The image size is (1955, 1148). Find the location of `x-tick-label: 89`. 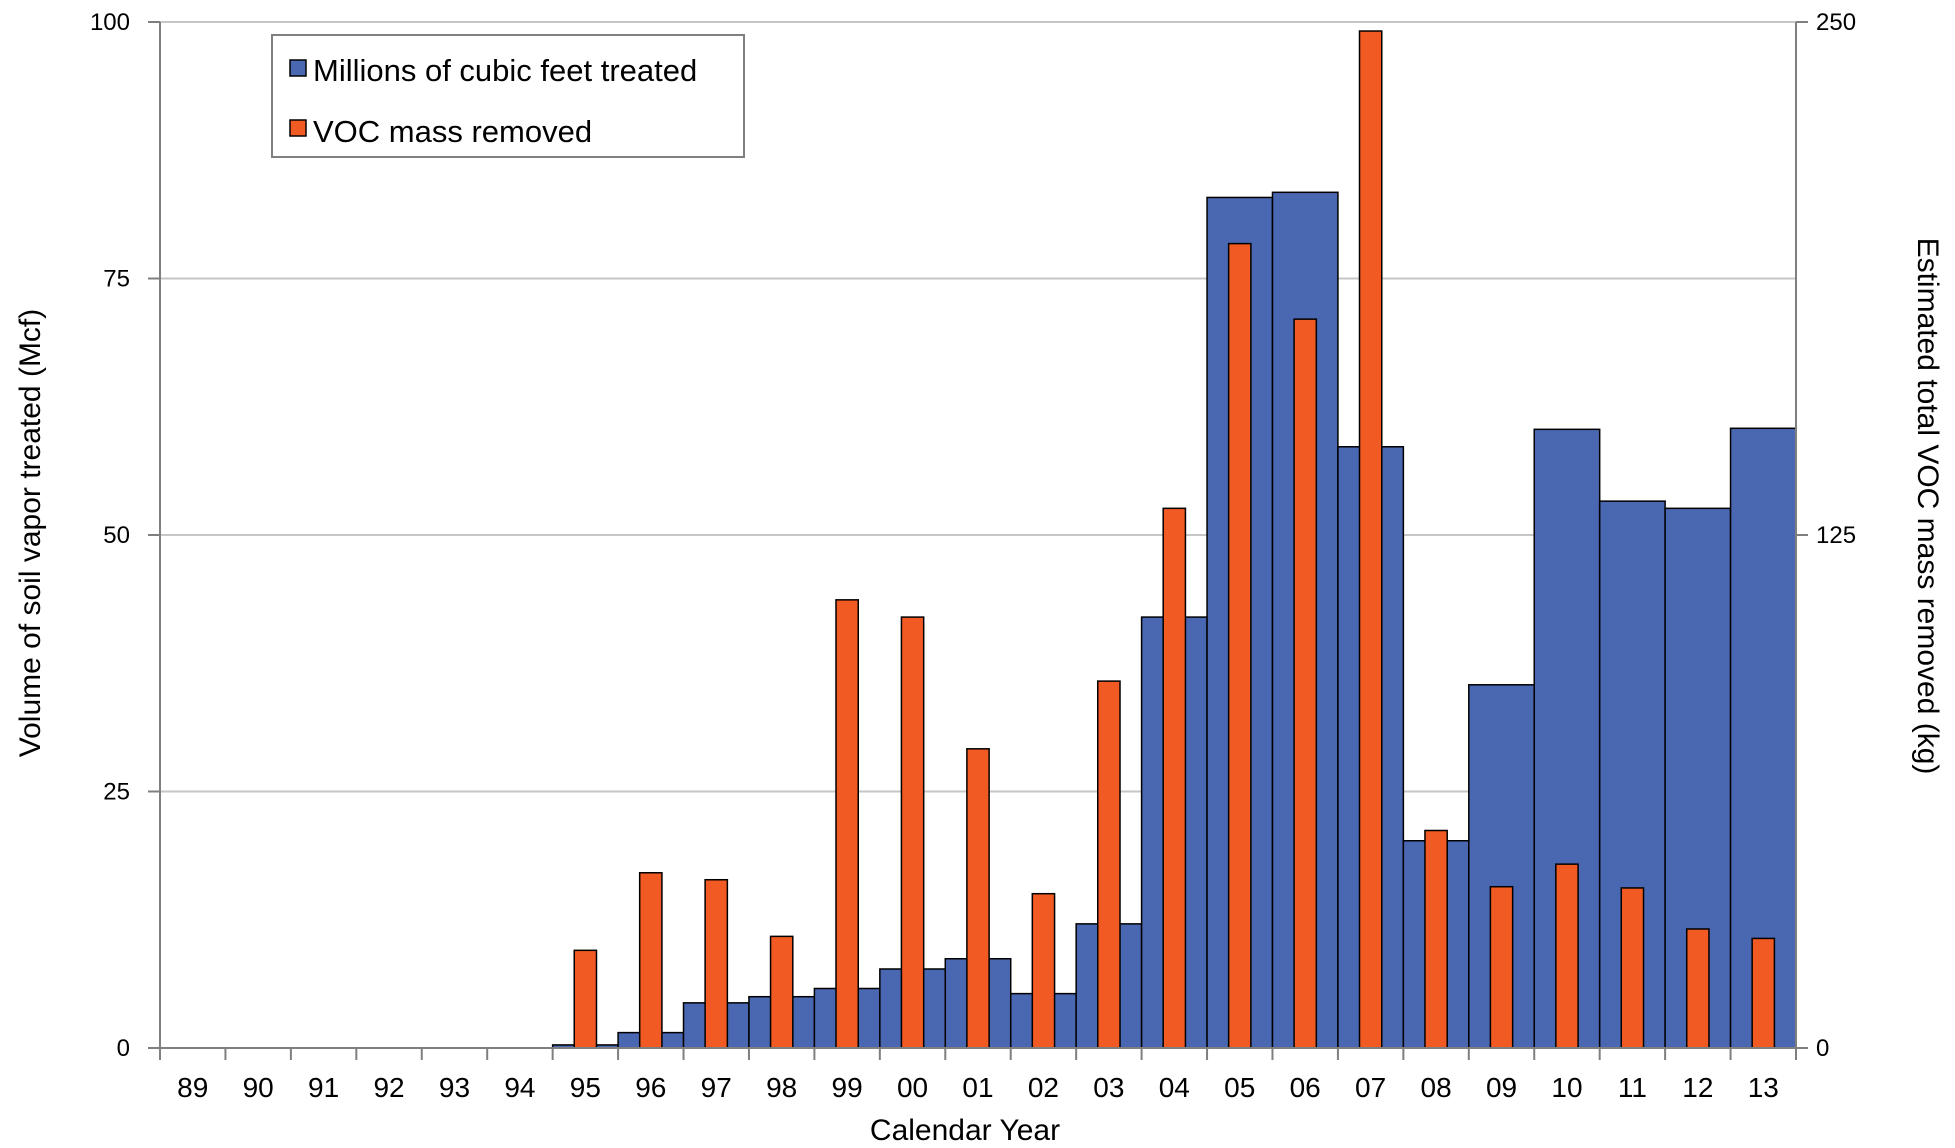

x-tick-label: 89 is located at coordinates (192, 1087).